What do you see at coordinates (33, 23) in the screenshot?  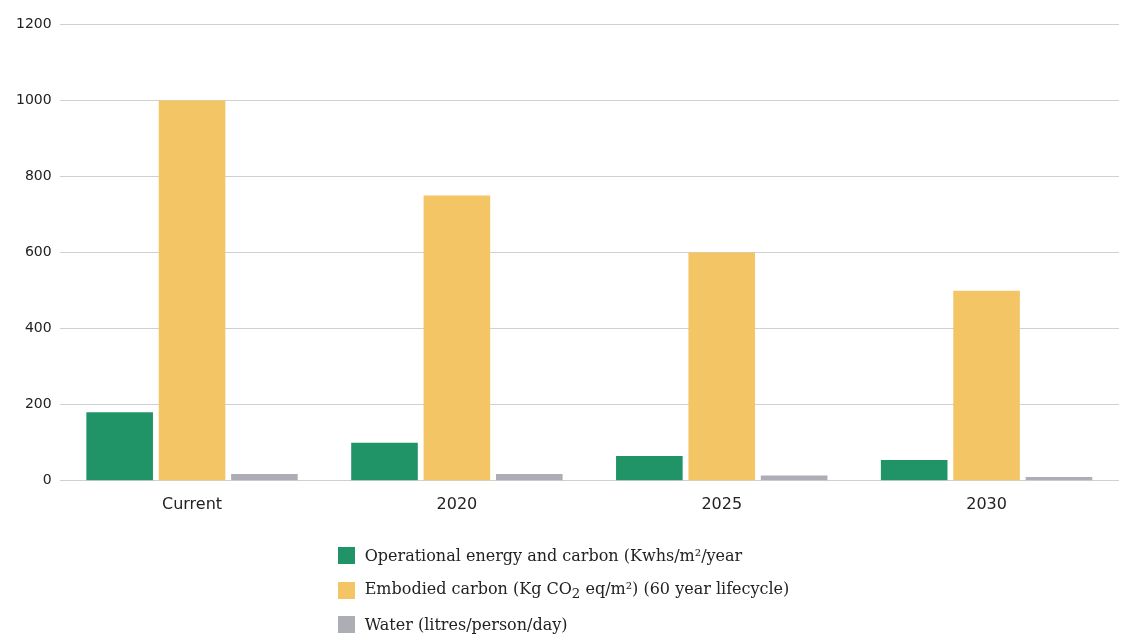 I see `y-tick-label: 1200` at bounding box center [33, 23].